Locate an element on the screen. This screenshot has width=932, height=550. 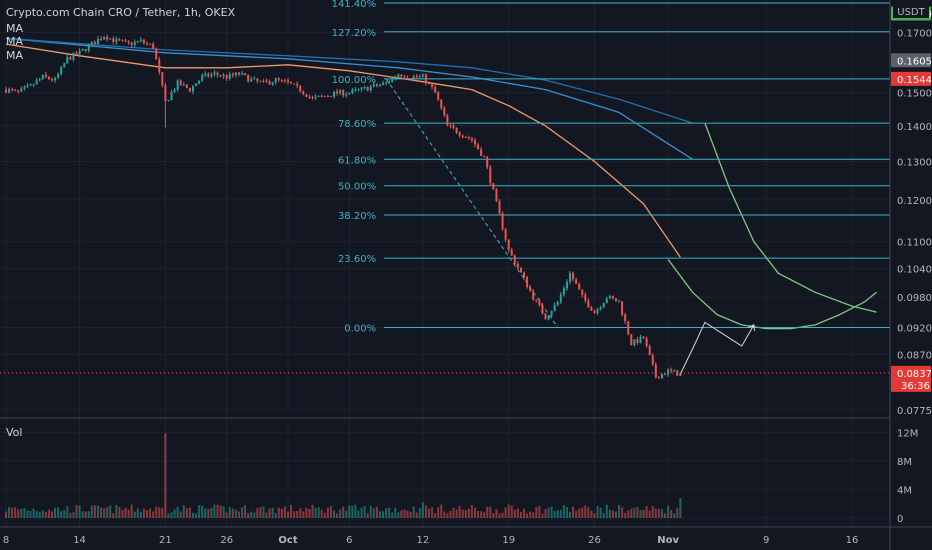
price-tag-label: 0.1544 is located at coordinates (914, 80).